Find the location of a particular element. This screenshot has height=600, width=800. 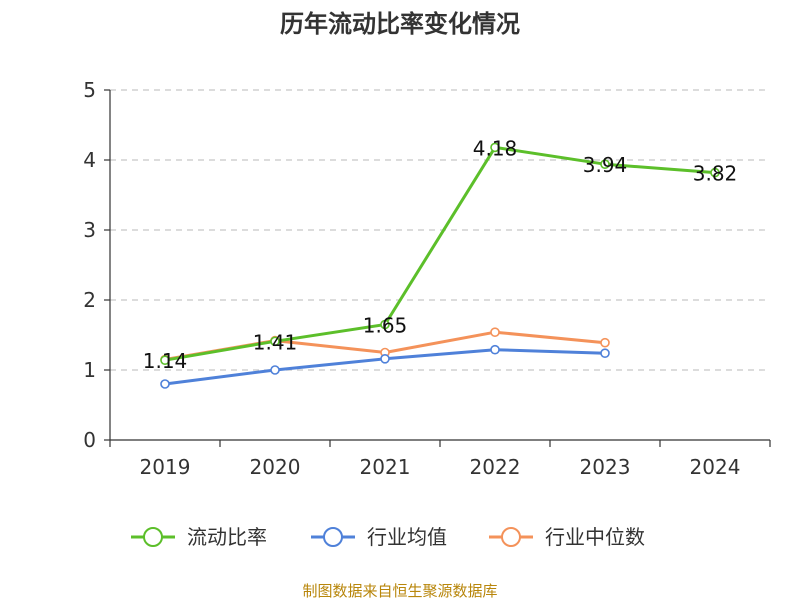

source-note: 制图数据来自恒生聚源数据库 is located at coordinates (399, 591).